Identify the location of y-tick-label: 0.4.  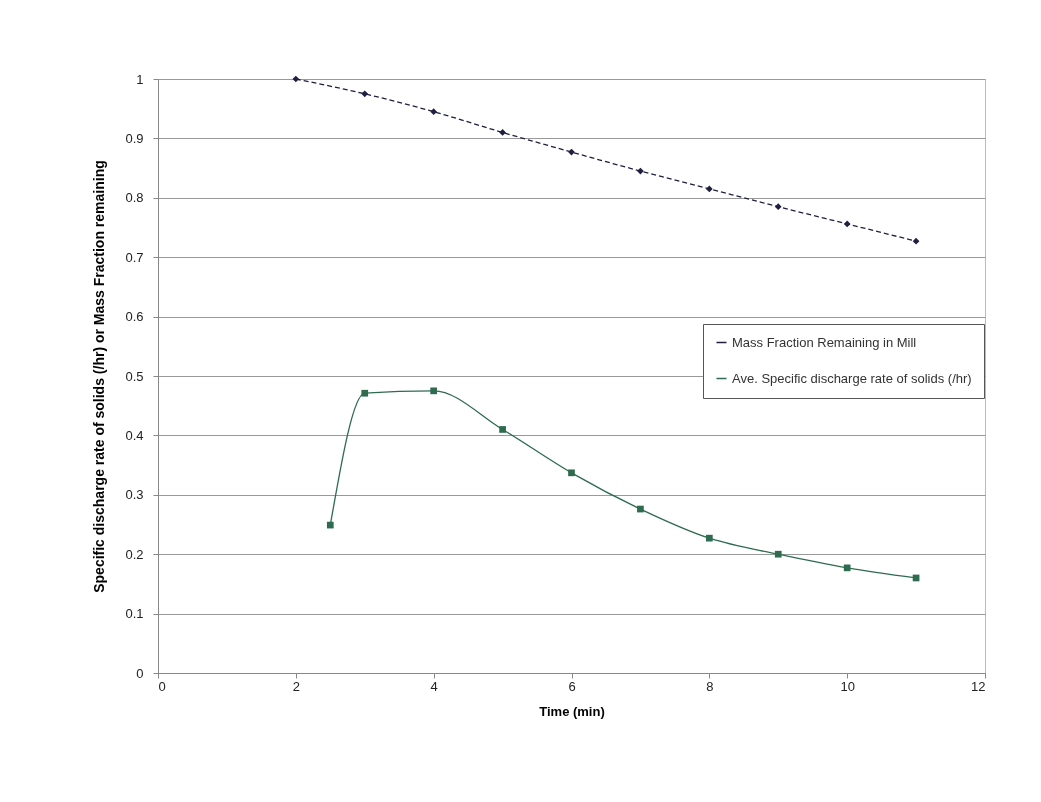
(134, 435).